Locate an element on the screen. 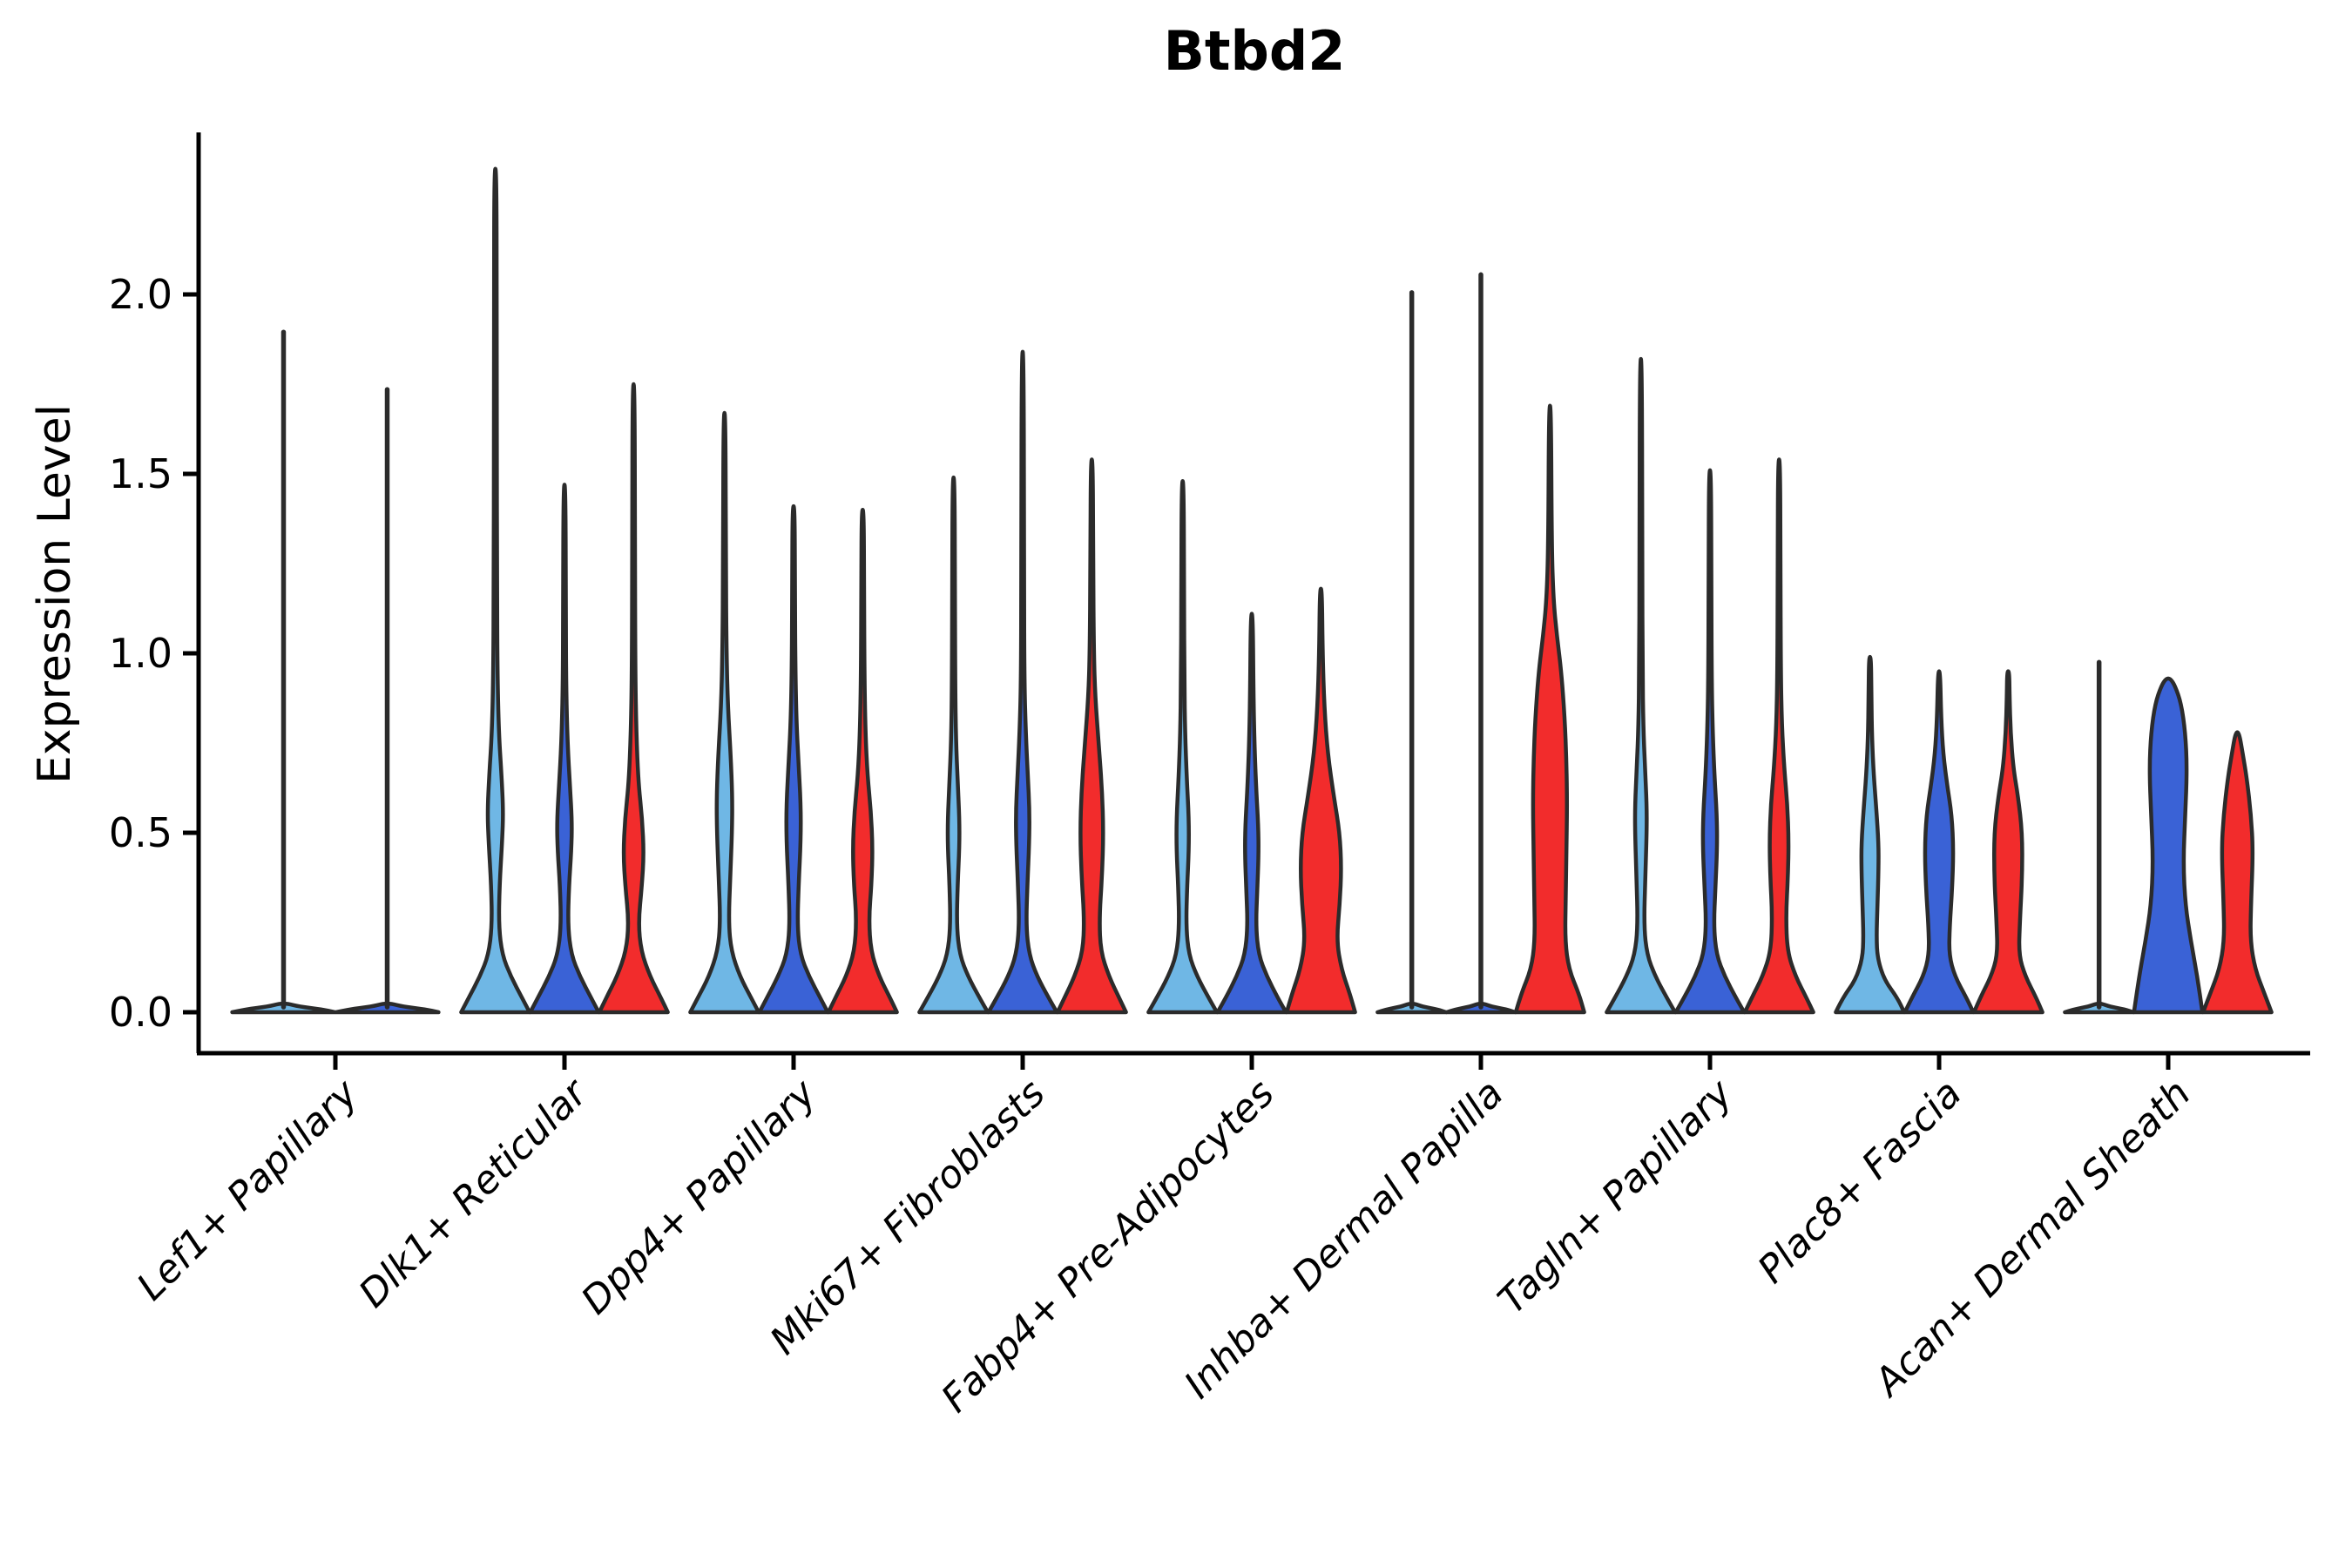 The width and height of the screenshot is (2352, 1568). violin-mki67-fibroblasts-light_blue is located at coordinates (954, 745).